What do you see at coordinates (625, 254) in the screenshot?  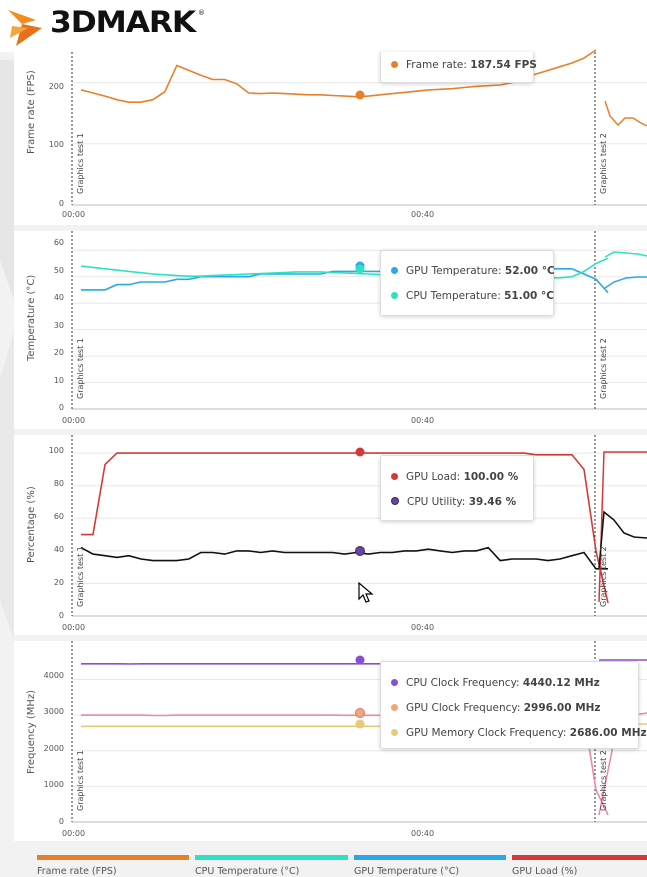 I see `cpu-temp-test2-line` at bounding box center [625, 254].